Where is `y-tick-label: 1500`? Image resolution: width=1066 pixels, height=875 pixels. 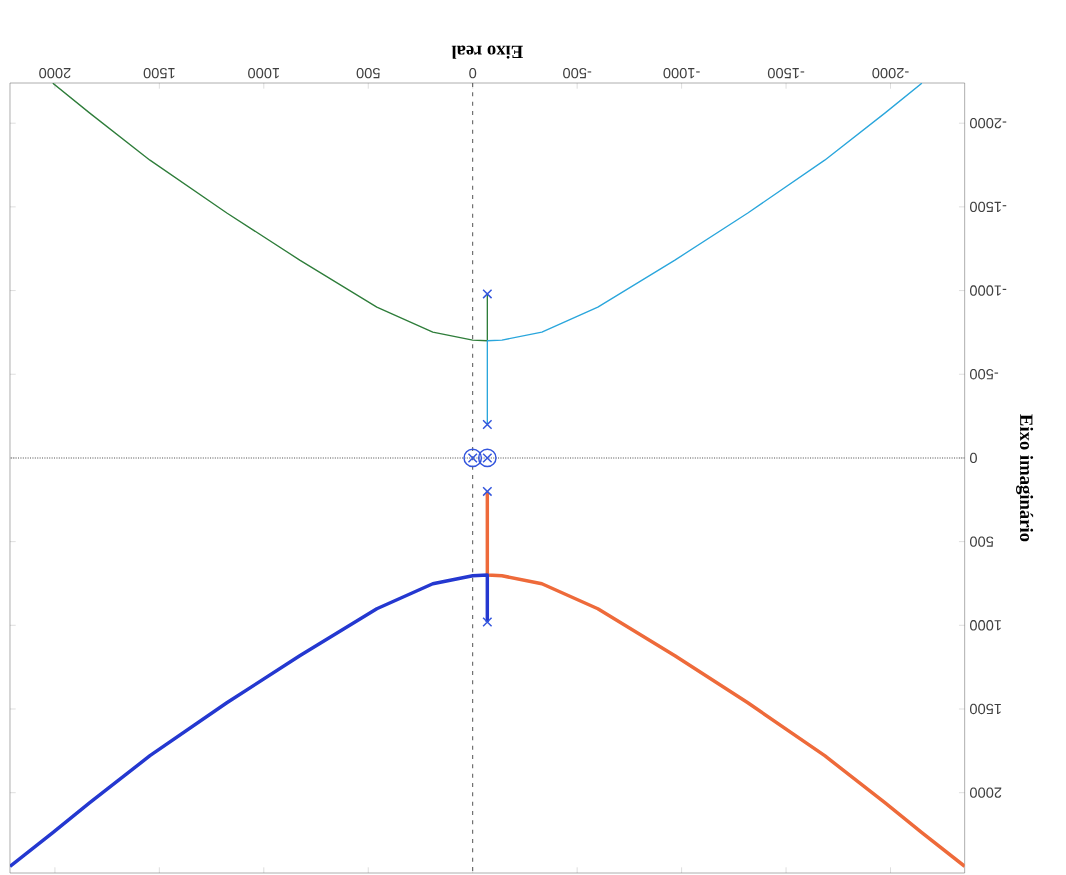 y-tick-label: 1500 is located at coordinates (985, 709).